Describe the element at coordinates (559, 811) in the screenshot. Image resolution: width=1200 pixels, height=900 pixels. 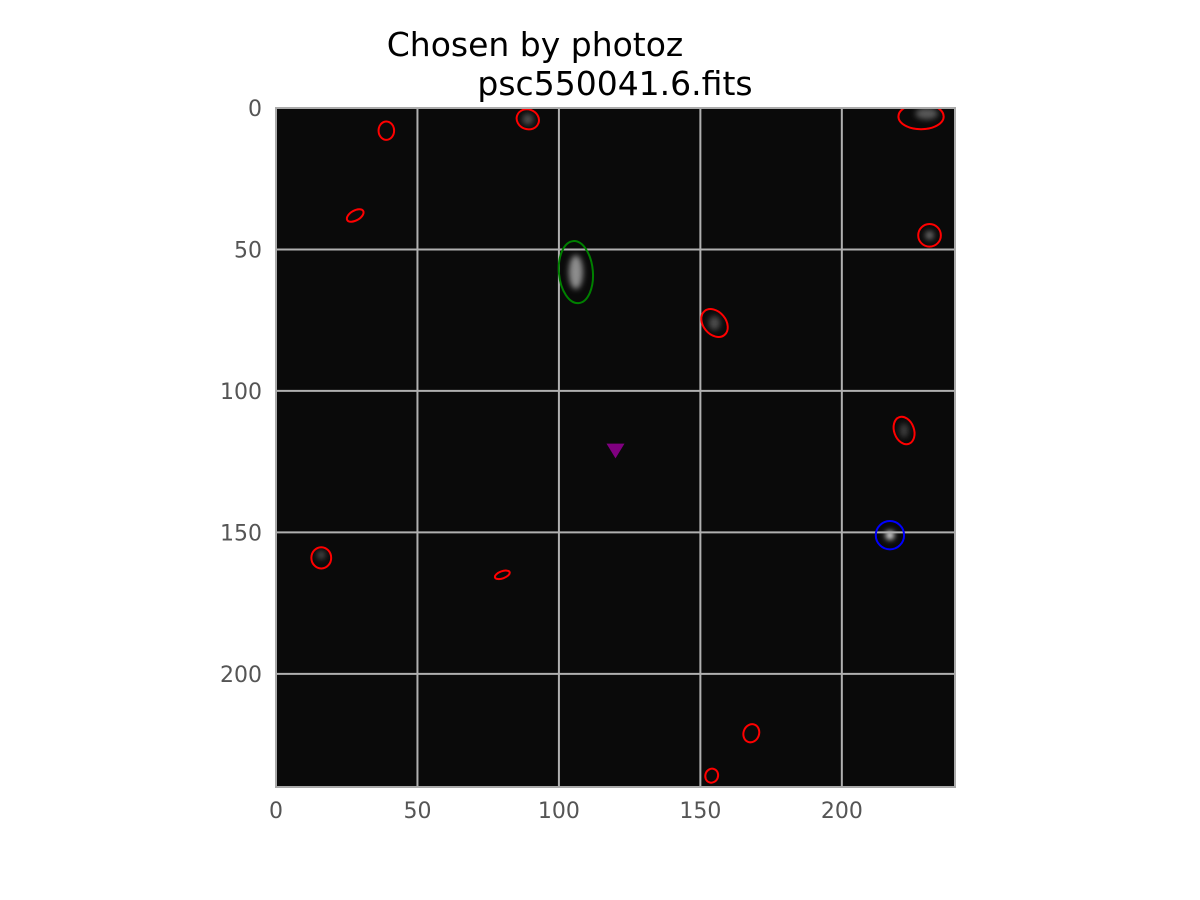
I see `x-tick-label: 100` at that location.